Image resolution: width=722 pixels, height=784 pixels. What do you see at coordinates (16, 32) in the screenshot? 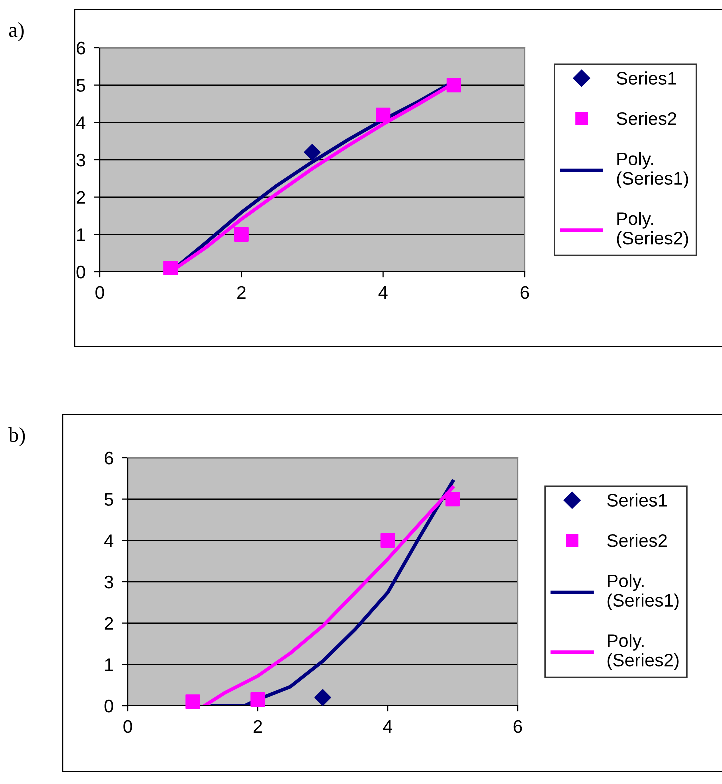
I see `chart-title: a)` at bounding box center [16, 32].